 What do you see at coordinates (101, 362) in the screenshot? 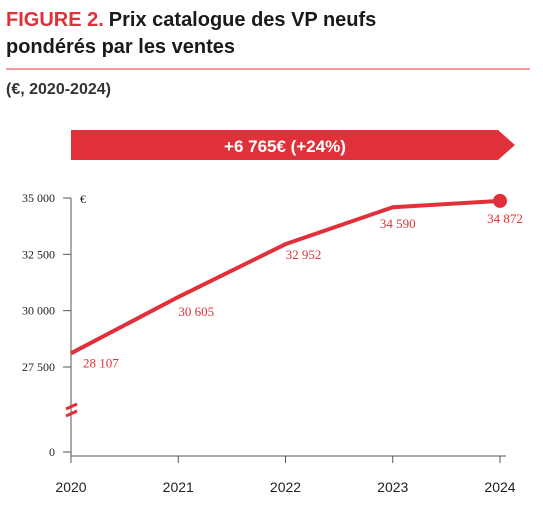
I see `data-label: 28 107` at bounding box center [101, 362].